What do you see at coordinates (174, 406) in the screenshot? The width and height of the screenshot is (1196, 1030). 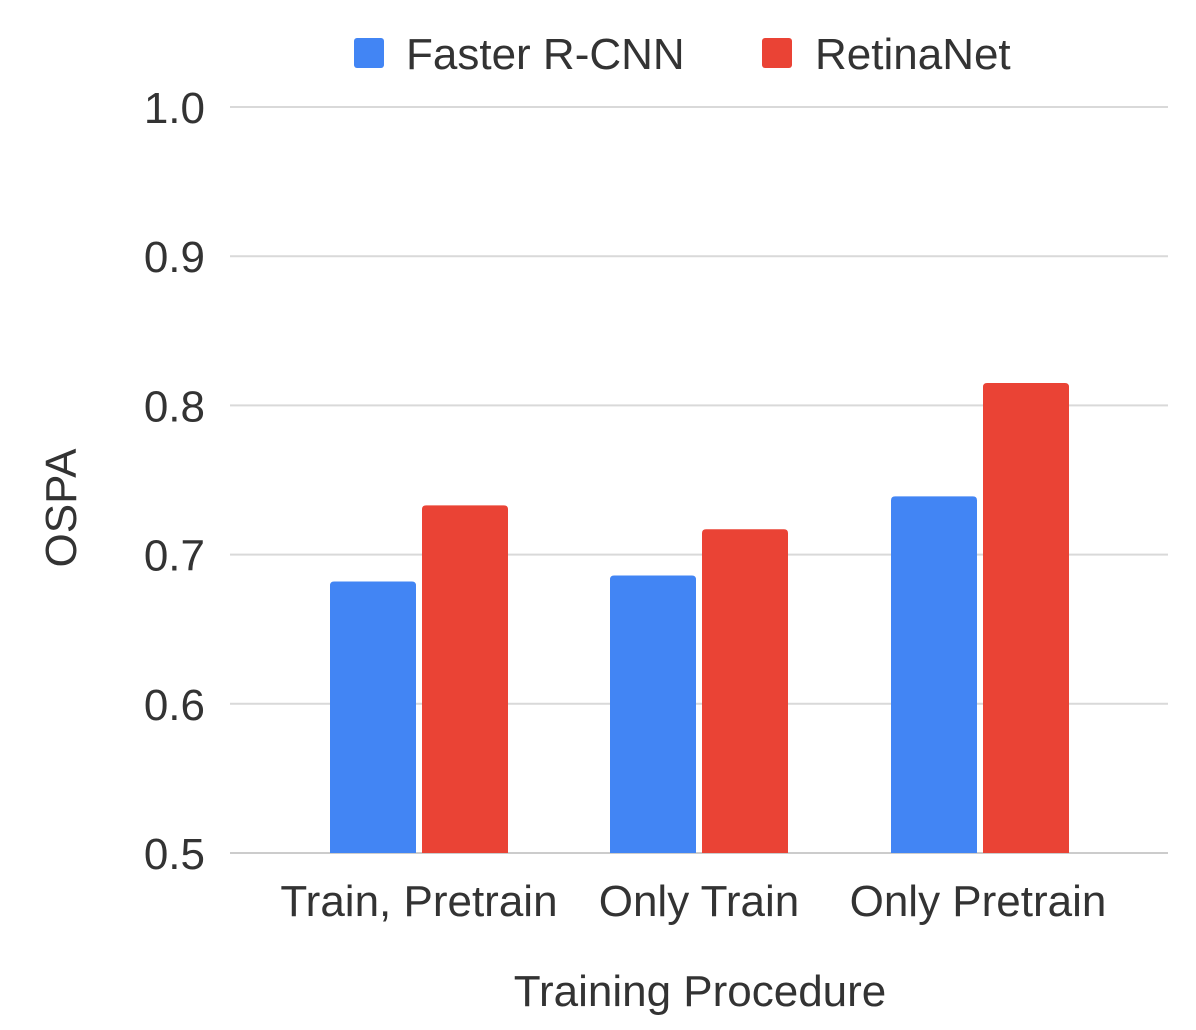 I see `y-tick-label: 0.8` at bounding box center [174, 406].